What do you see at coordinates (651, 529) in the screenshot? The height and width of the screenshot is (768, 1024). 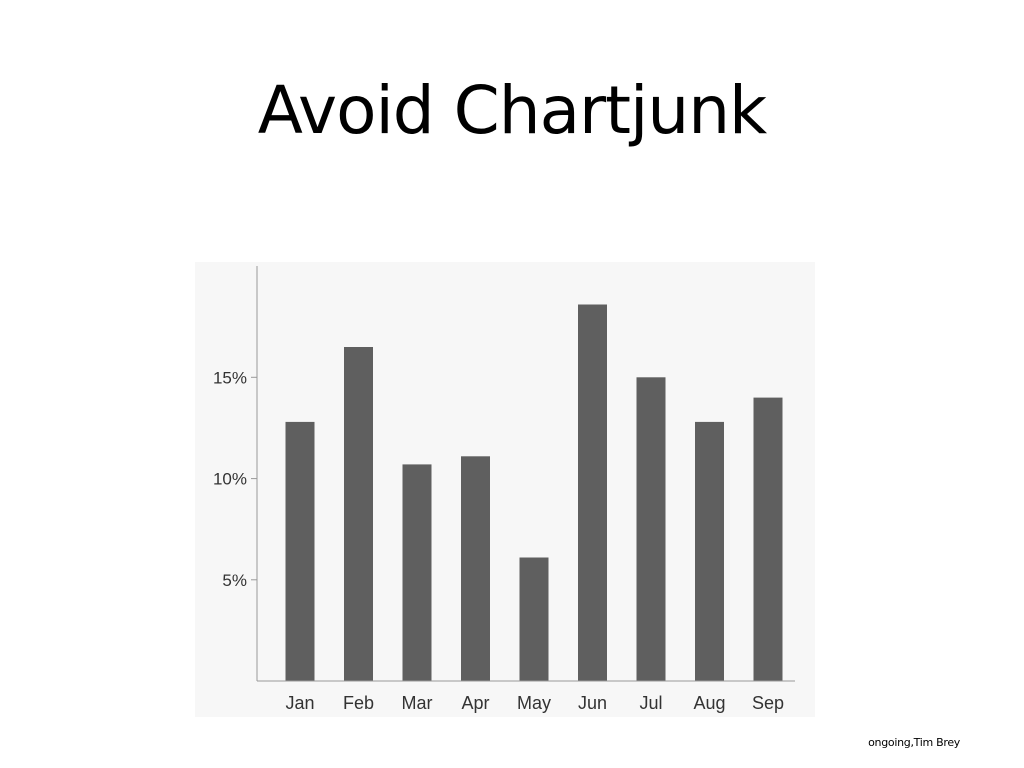 I see `bar-jul` at bounding box center [651, 529].